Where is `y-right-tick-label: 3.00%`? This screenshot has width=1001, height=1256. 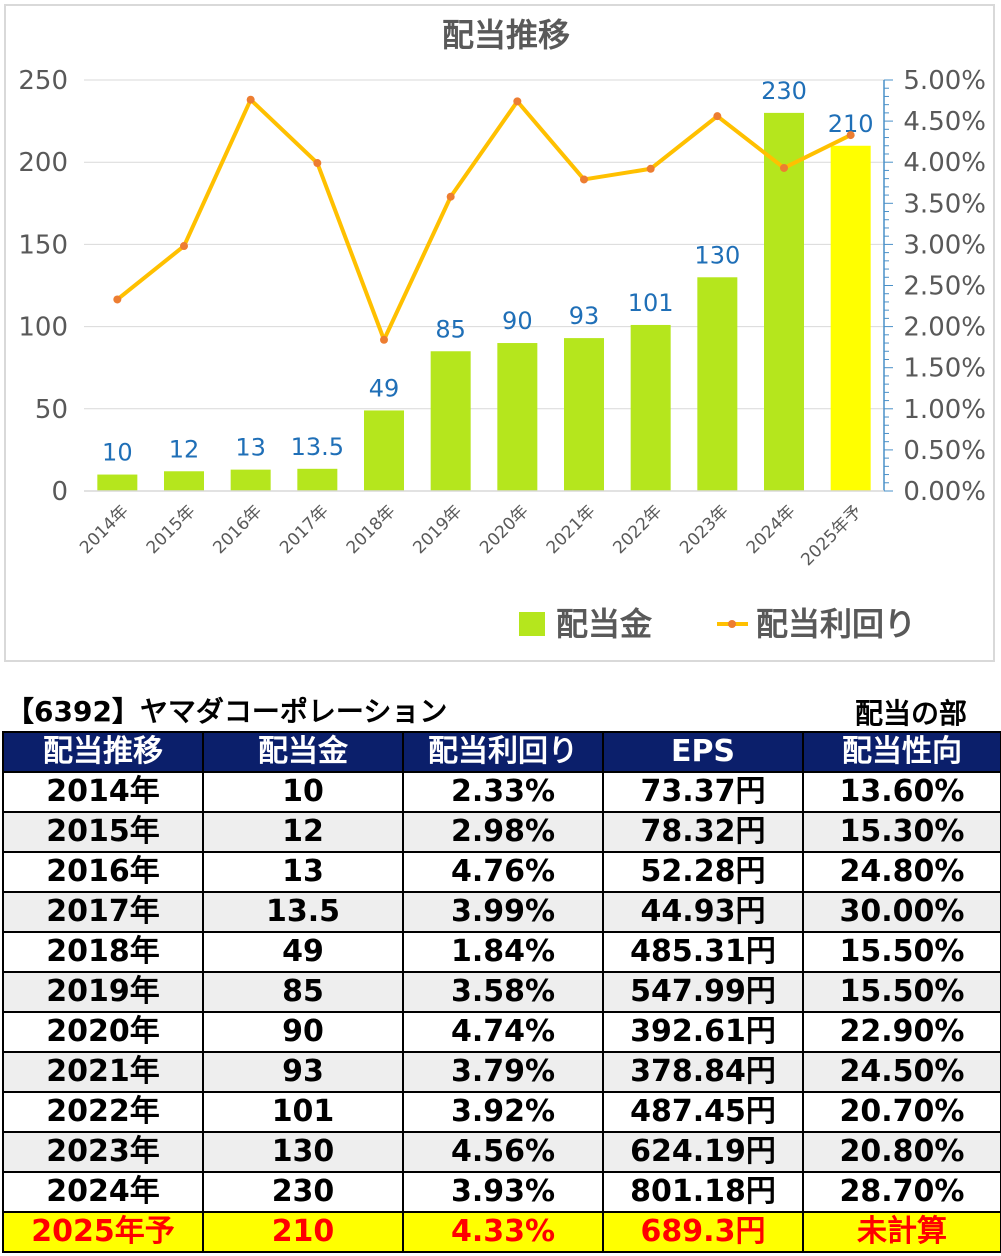
y-right-tick-label: 3.00% is located at coordinates (944, 245).